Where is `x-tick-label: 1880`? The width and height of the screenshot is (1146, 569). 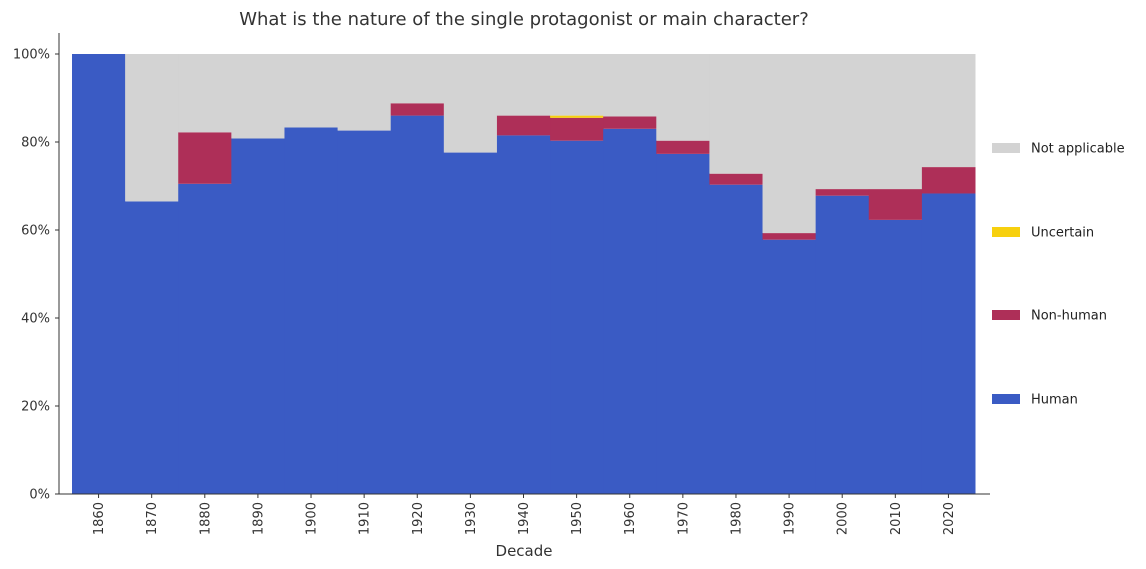 x-tick-label: 1880 is located at coordinates (205, 518).